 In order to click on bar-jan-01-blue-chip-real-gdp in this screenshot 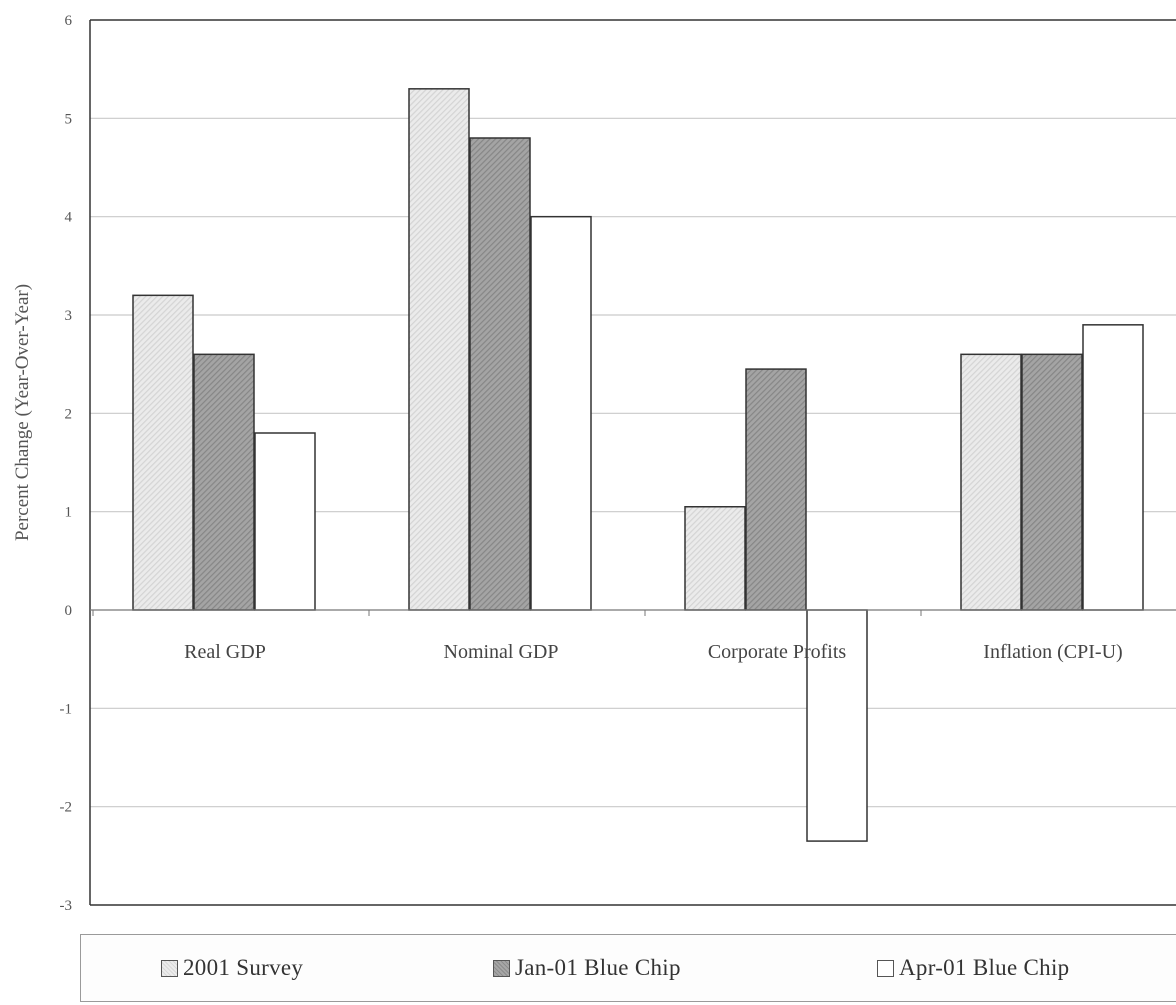, I will do `click(224, 482)`.